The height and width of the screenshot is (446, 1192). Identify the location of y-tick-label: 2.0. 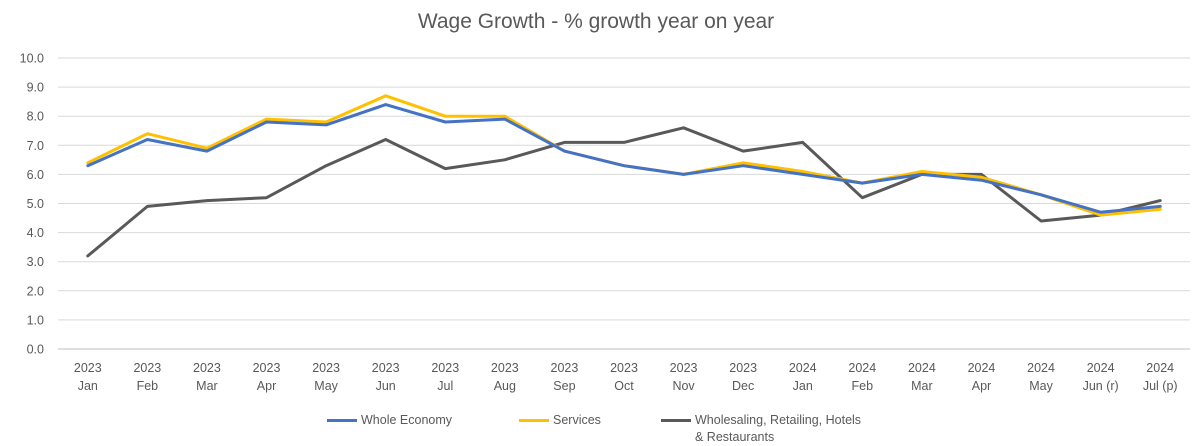
(35, 291).